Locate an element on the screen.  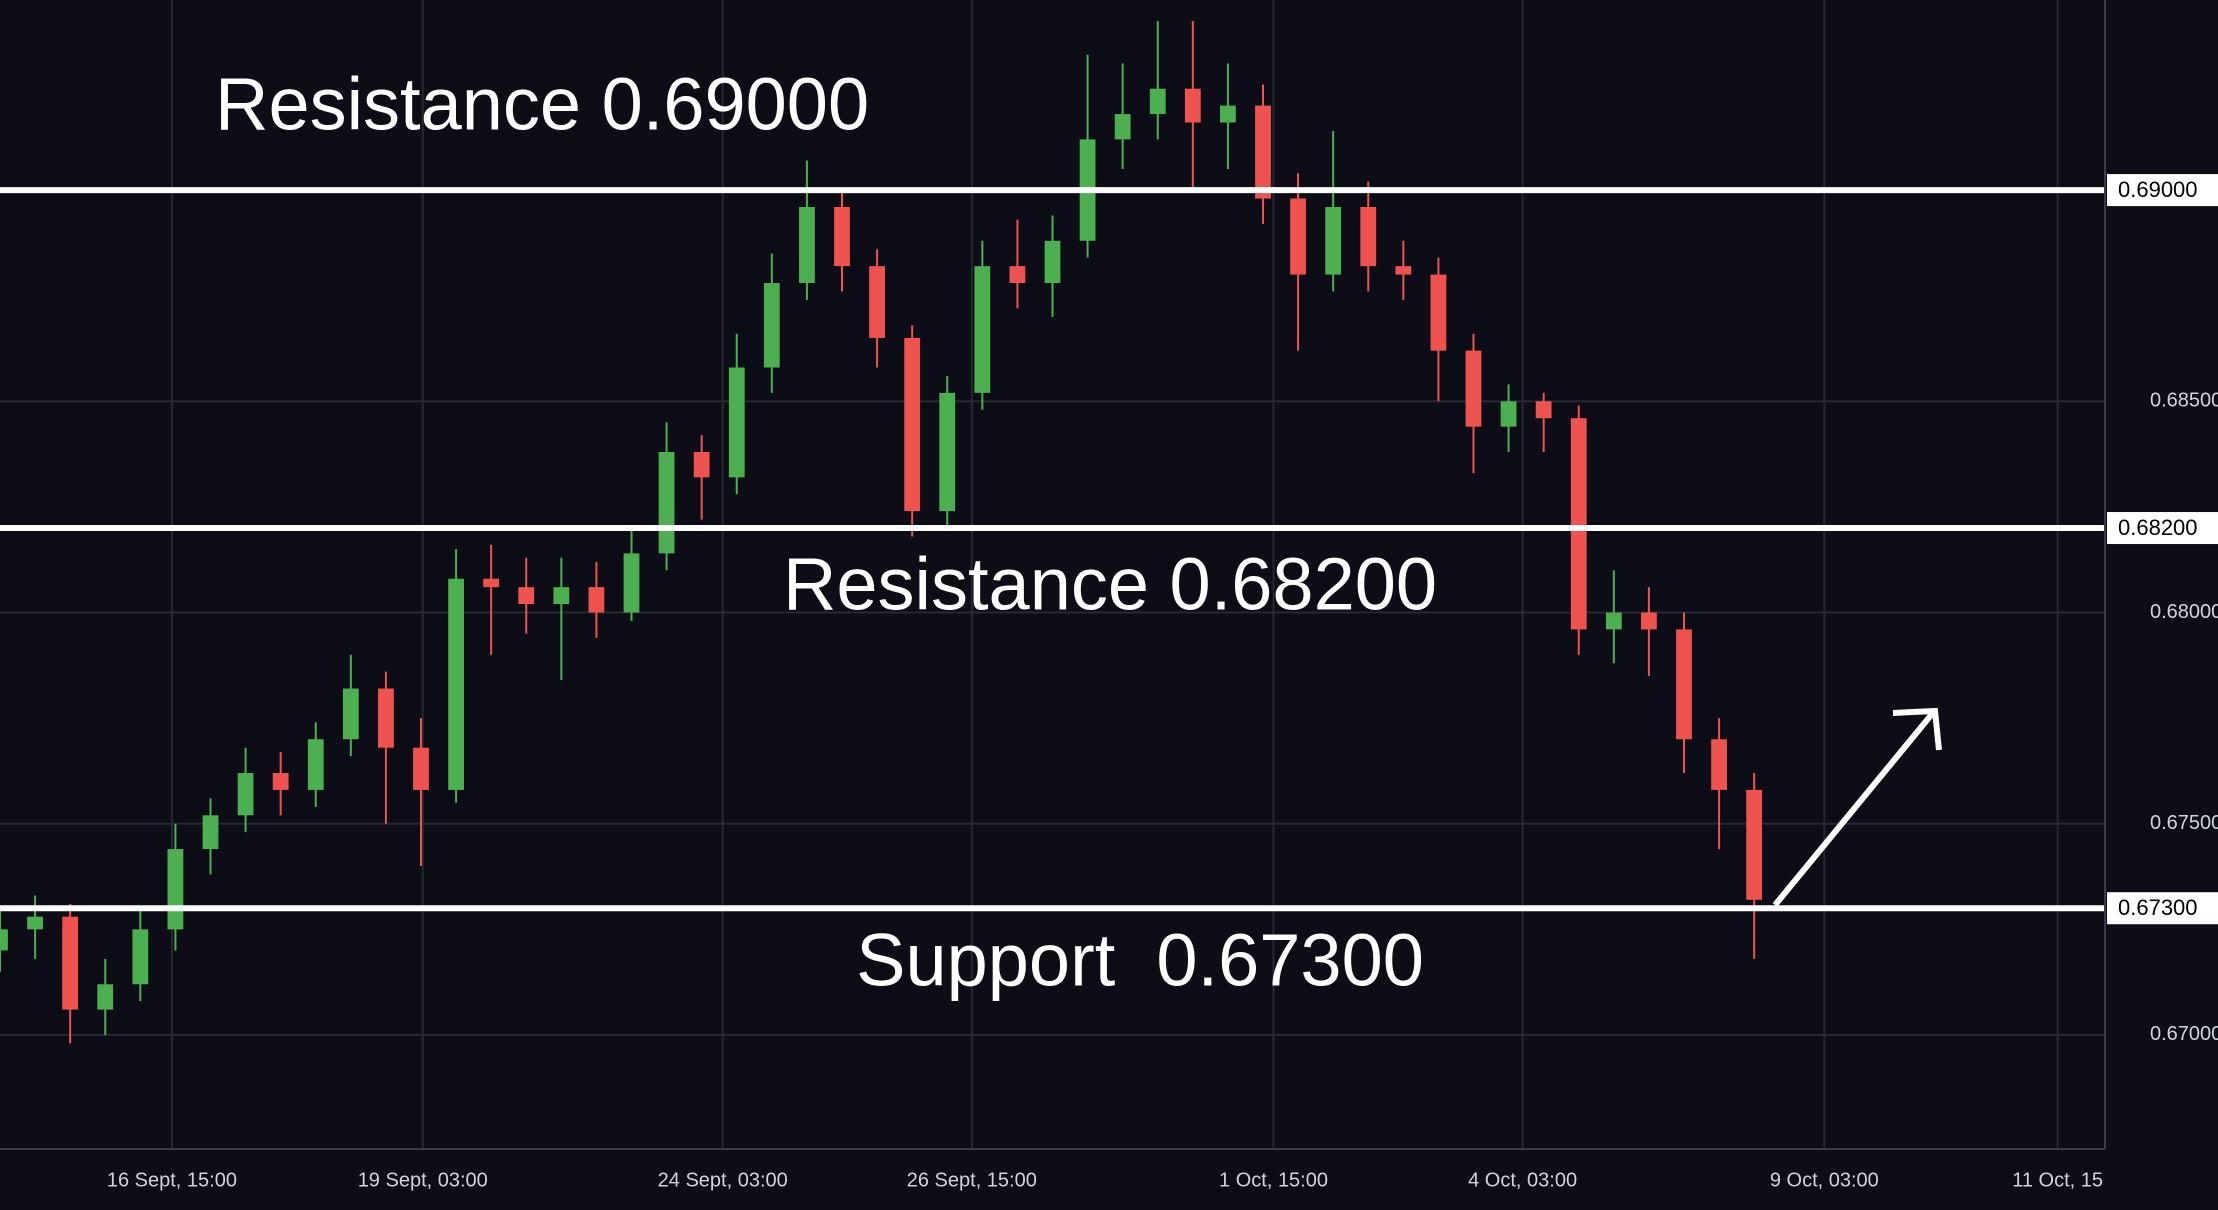
level-annotation: Support 0.67300 is located at coordinates (1140, 960).